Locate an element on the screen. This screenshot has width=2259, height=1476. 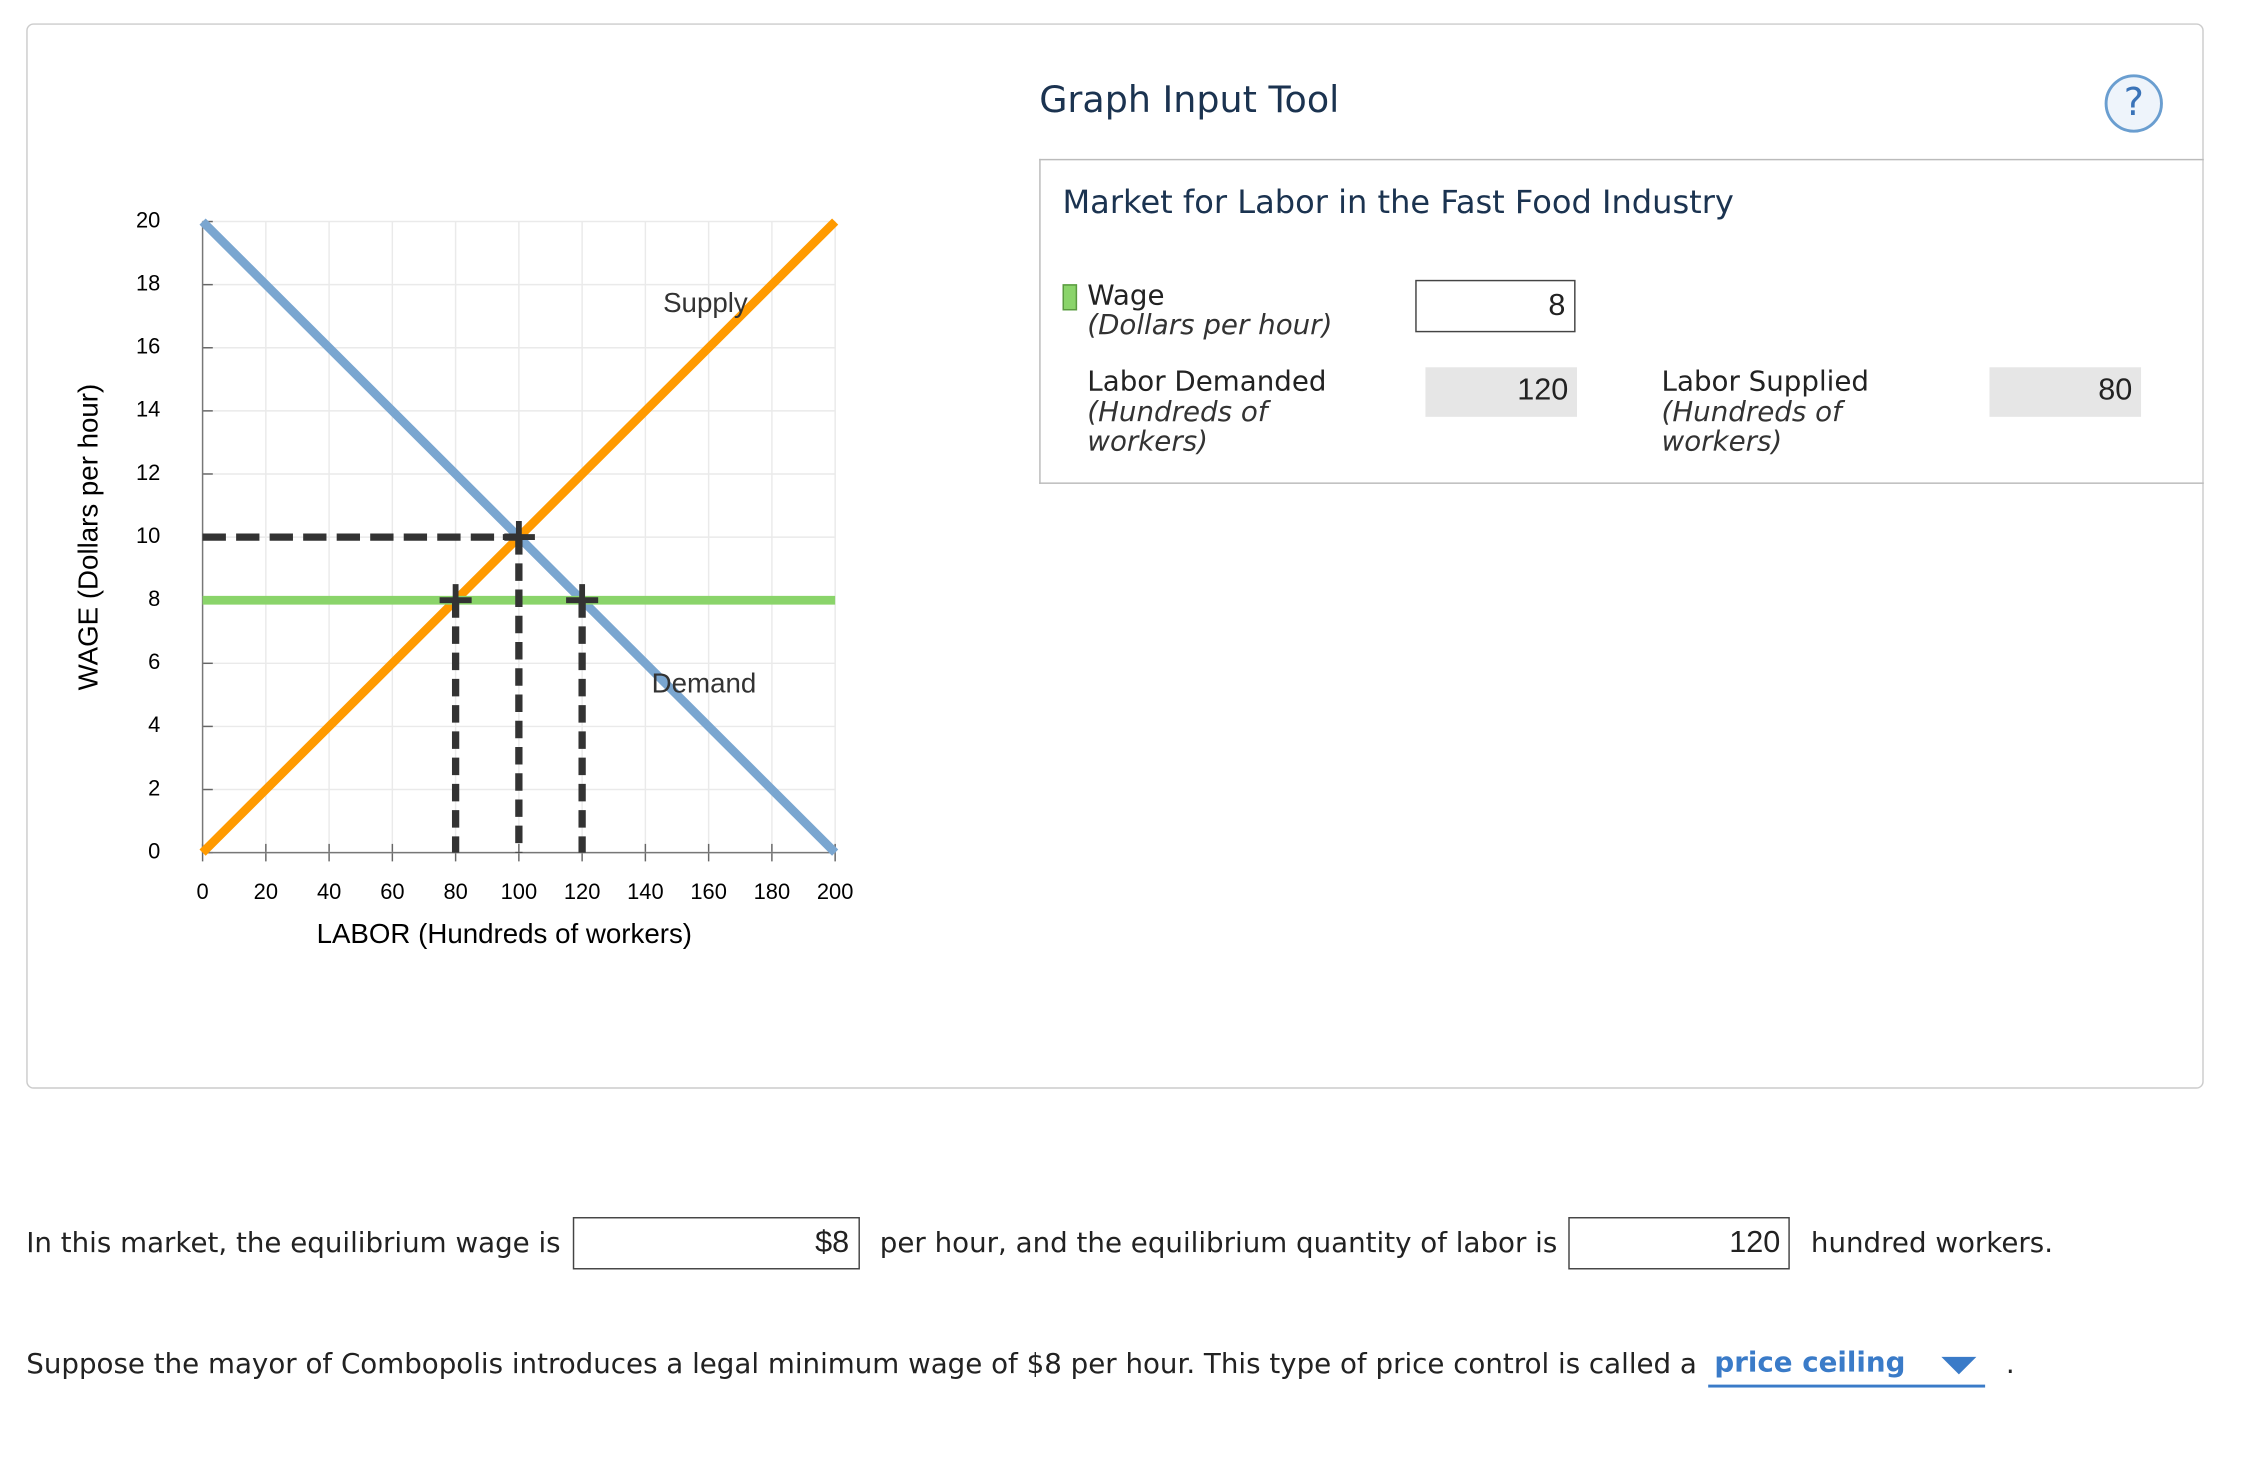
curve-label: Supply is located at coordinates (705, 302).